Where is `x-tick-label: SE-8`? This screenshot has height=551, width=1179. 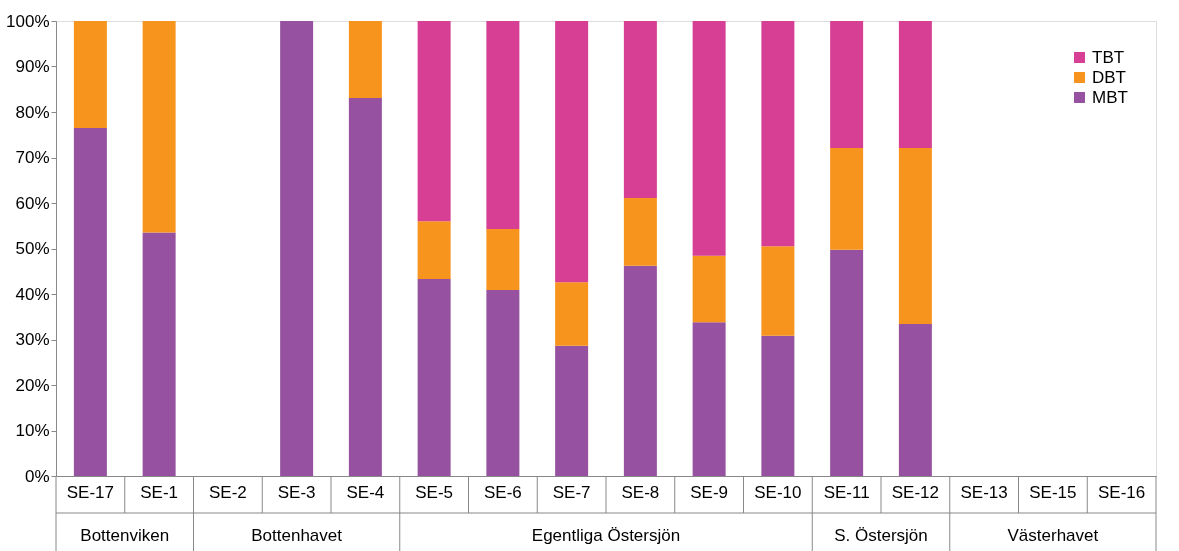
x-tick-label: SE-8 is located at coordinates (640, 492).